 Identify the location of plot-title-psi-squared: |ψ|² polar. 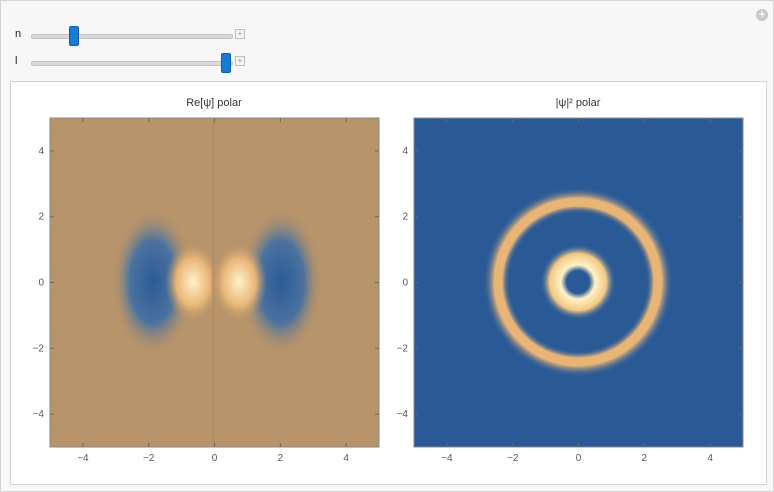
(578, 103).